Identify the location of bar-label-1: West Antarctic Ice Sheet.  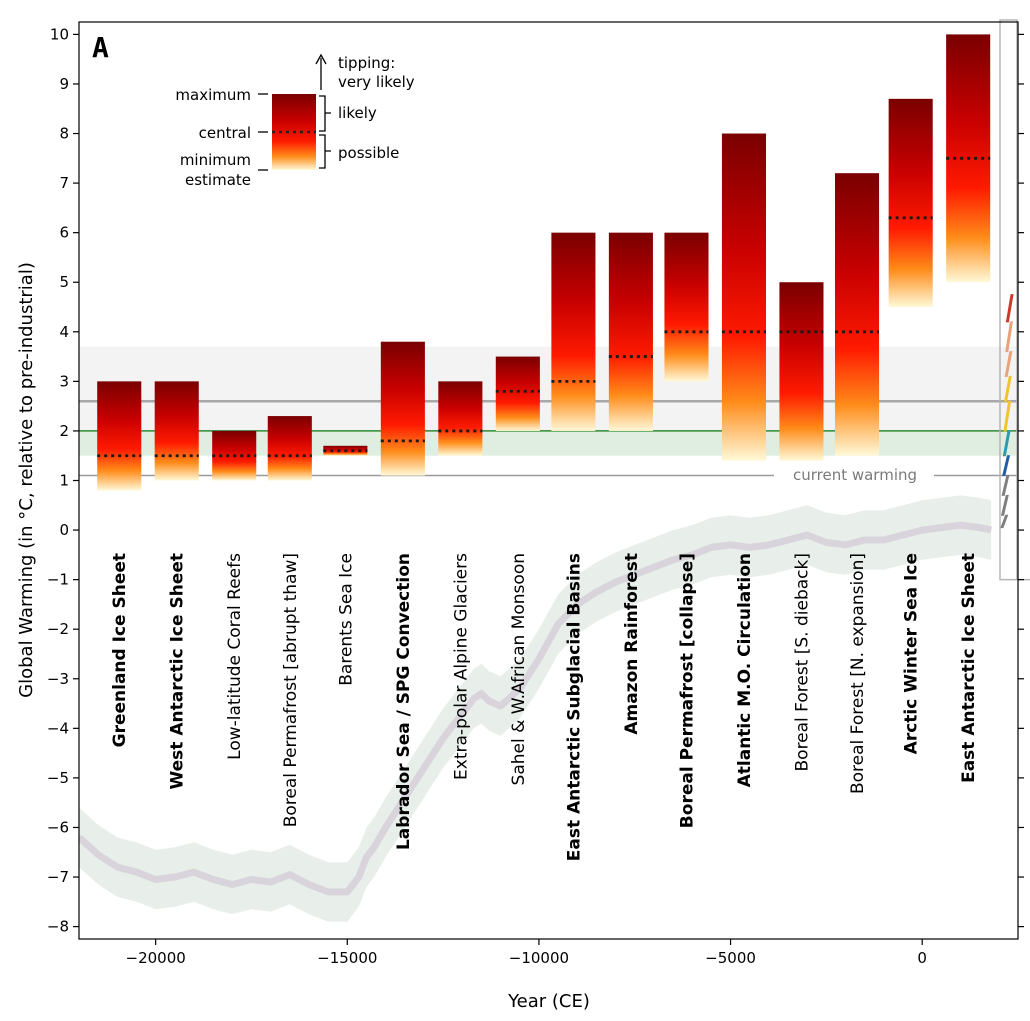
(178, 671).